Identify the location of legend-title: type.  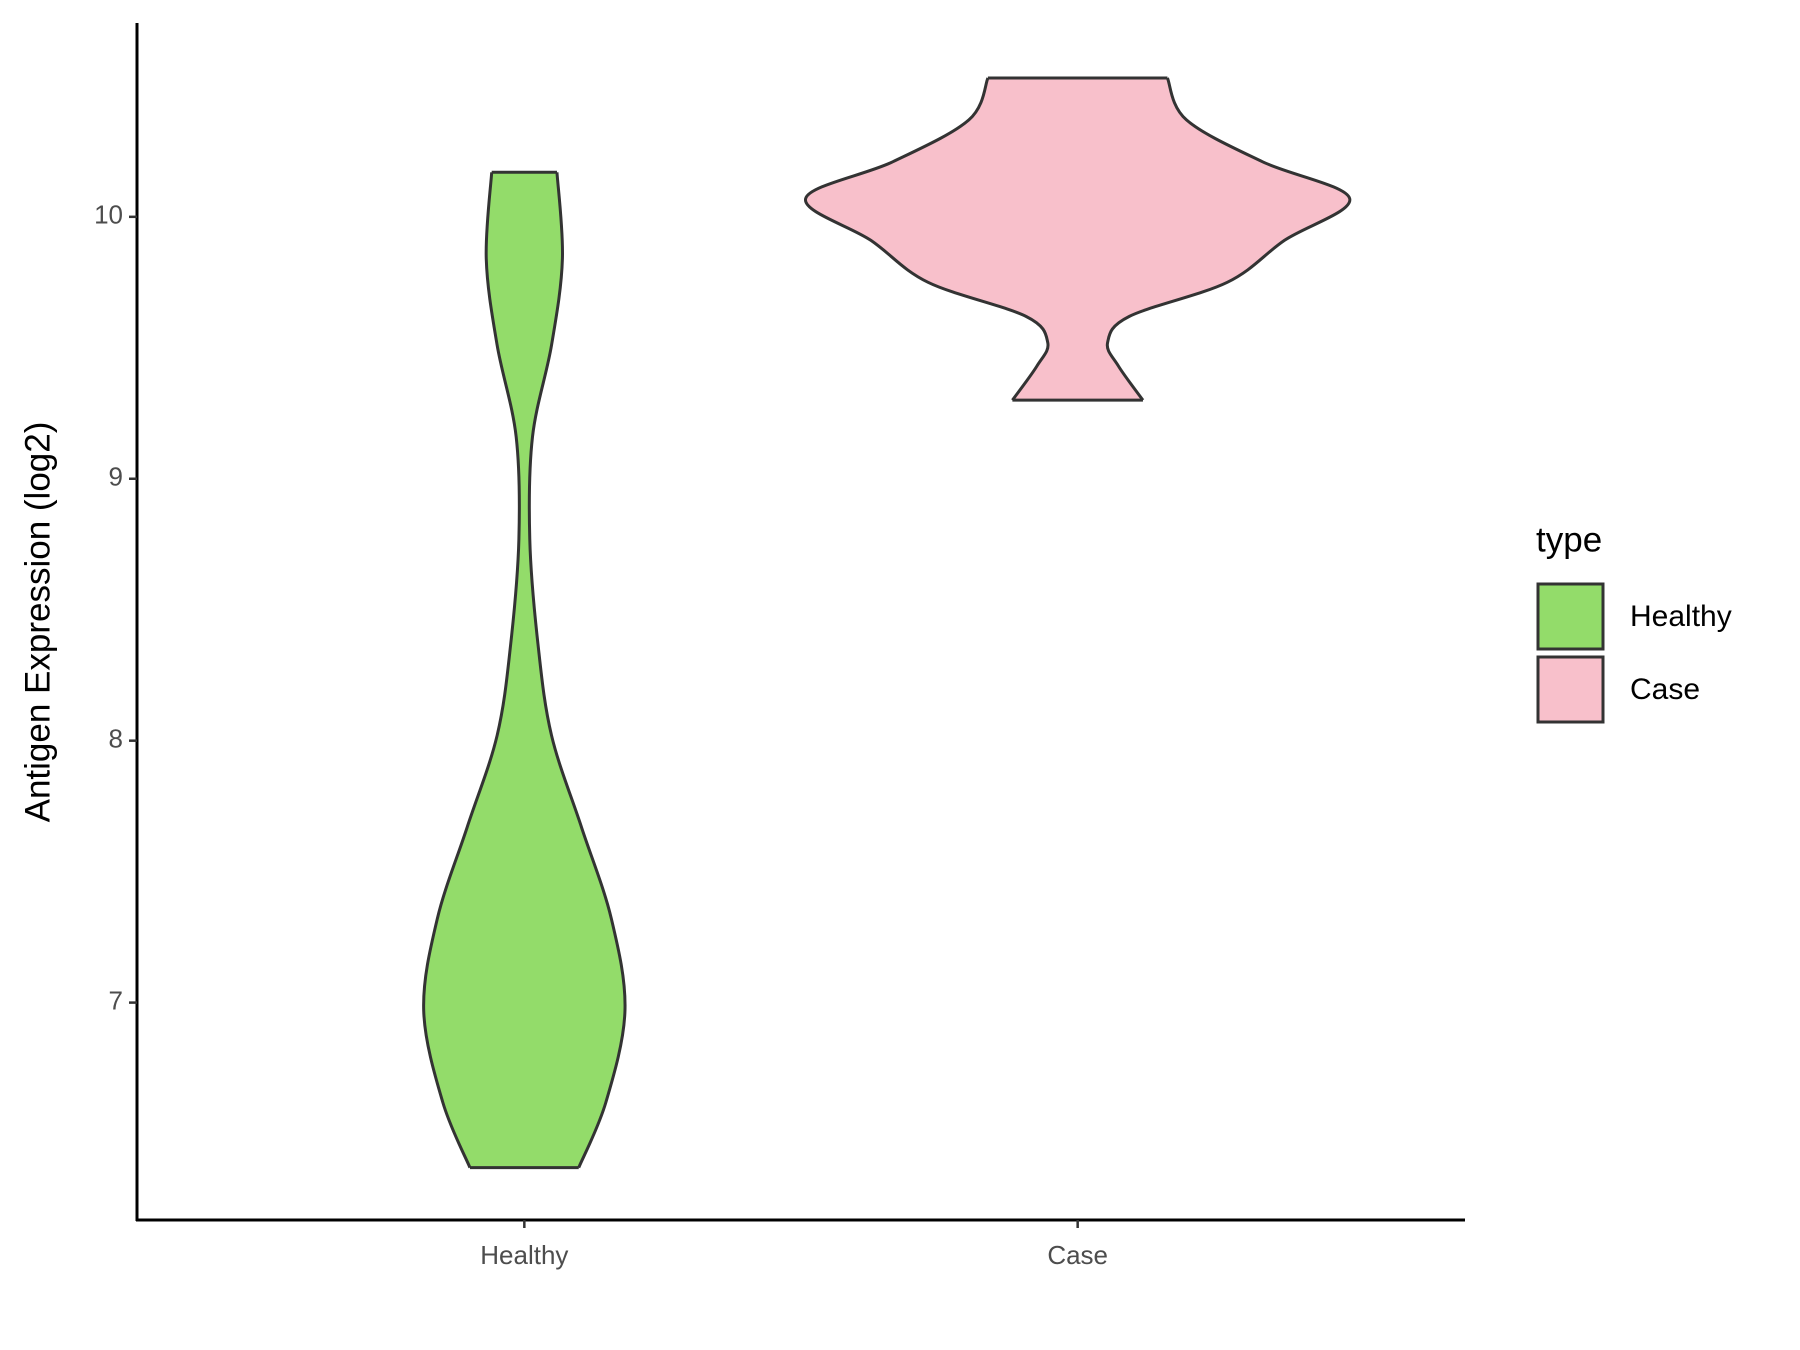
(1569, 539).